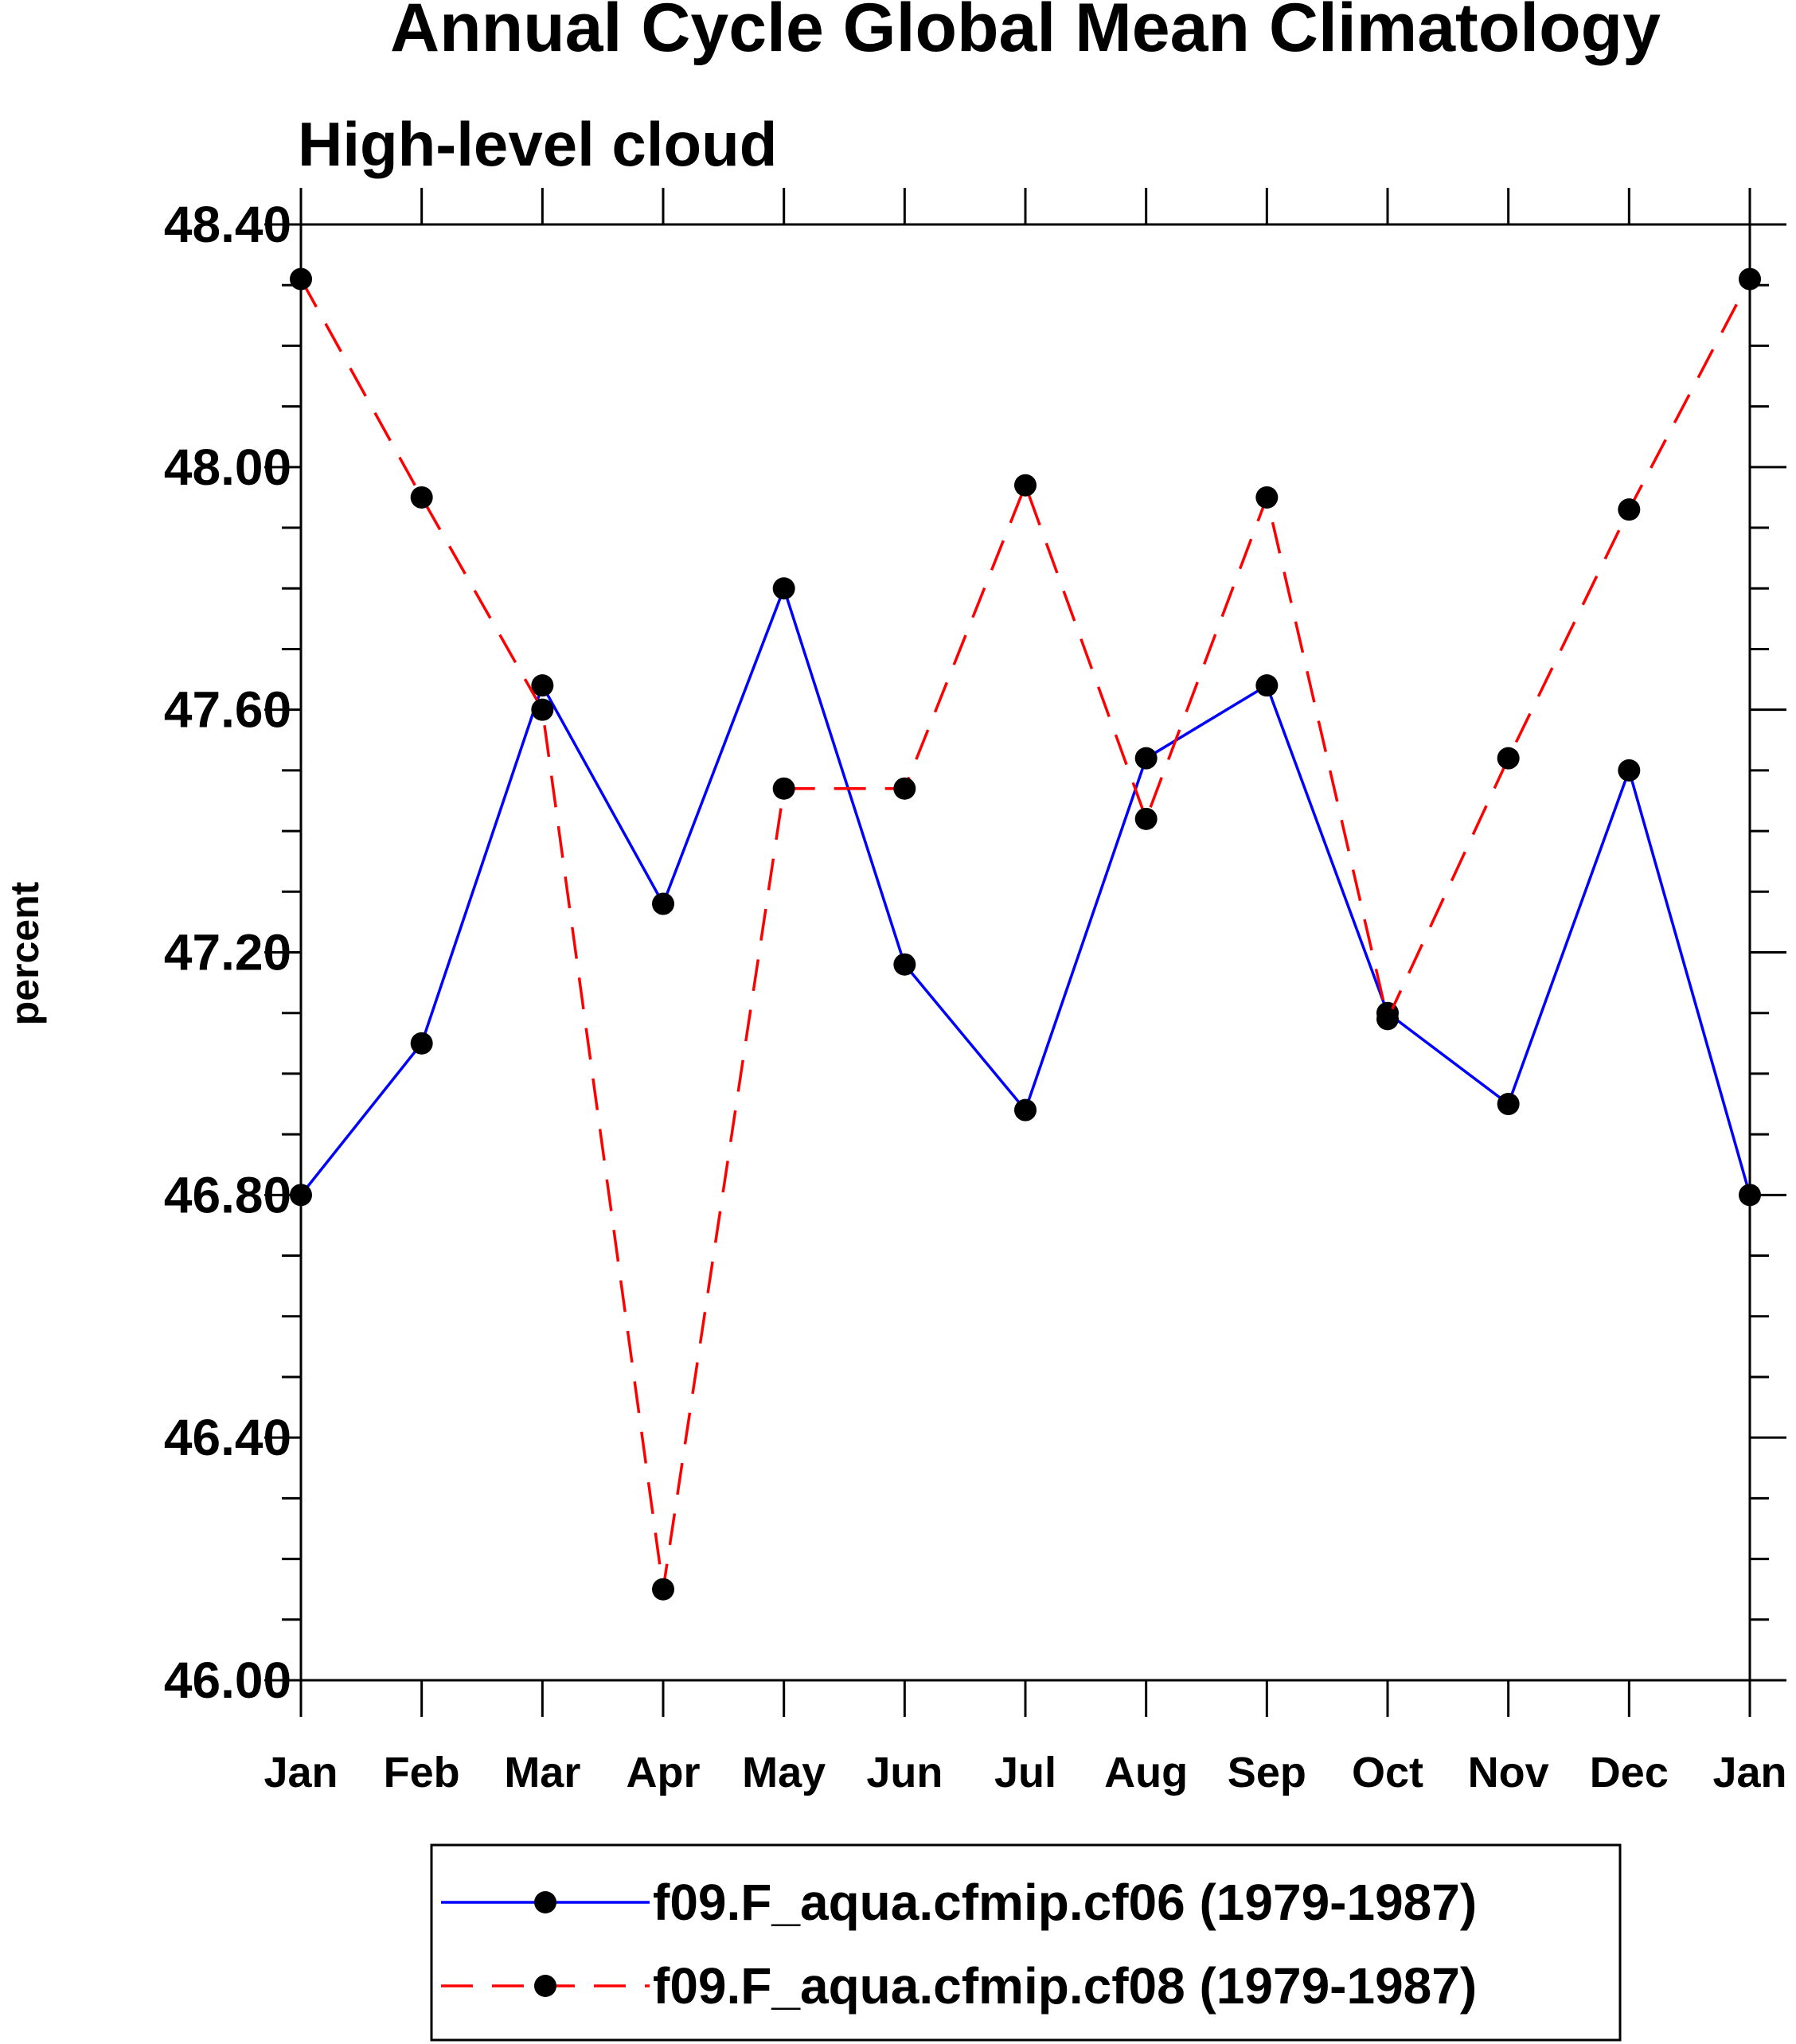 The width and height of the screenshot is (1796, 2044). I want to click on x-tick-label: Jun, so click(904, 1773).